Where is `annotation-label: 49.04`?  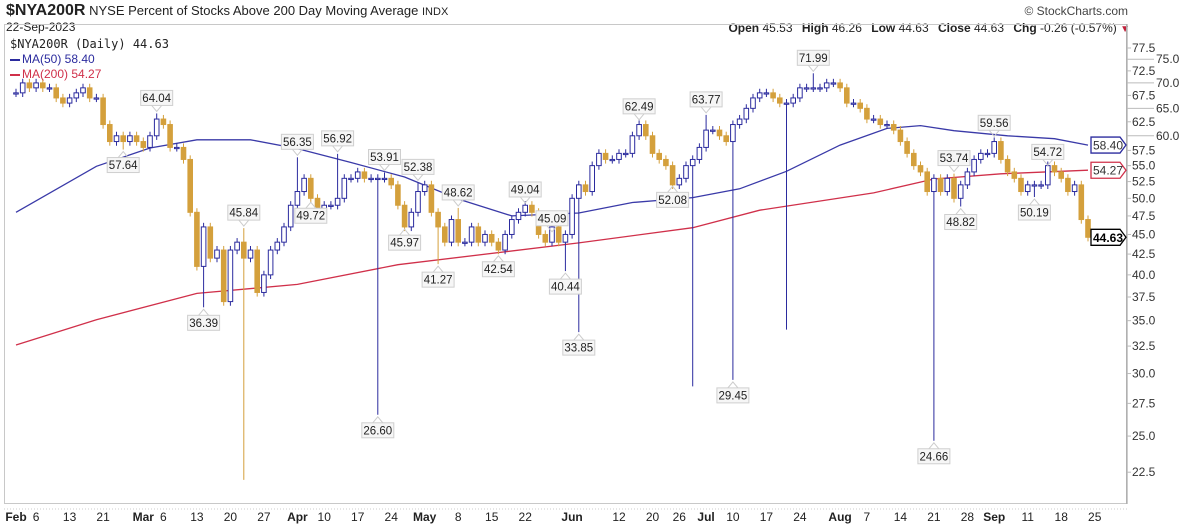 annotation-label: 49.04 is located at coordinates (525, 190).